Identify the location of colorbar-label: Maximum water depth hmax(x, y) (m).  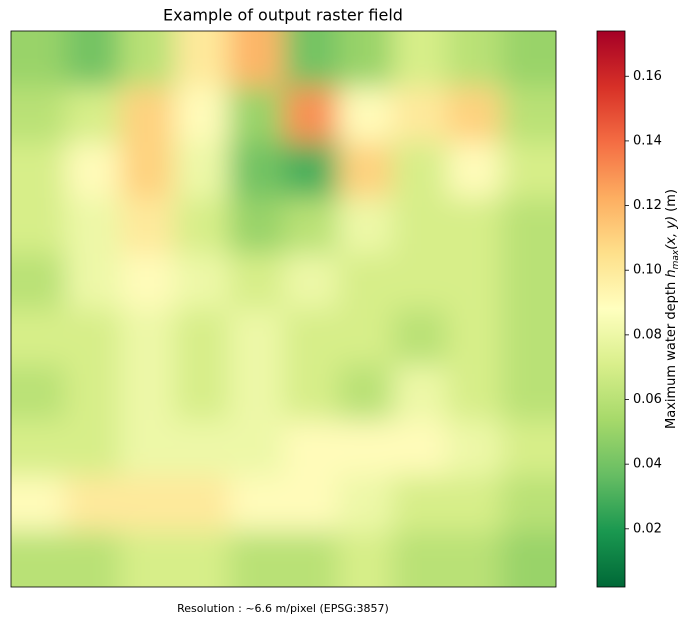
(672, 309).